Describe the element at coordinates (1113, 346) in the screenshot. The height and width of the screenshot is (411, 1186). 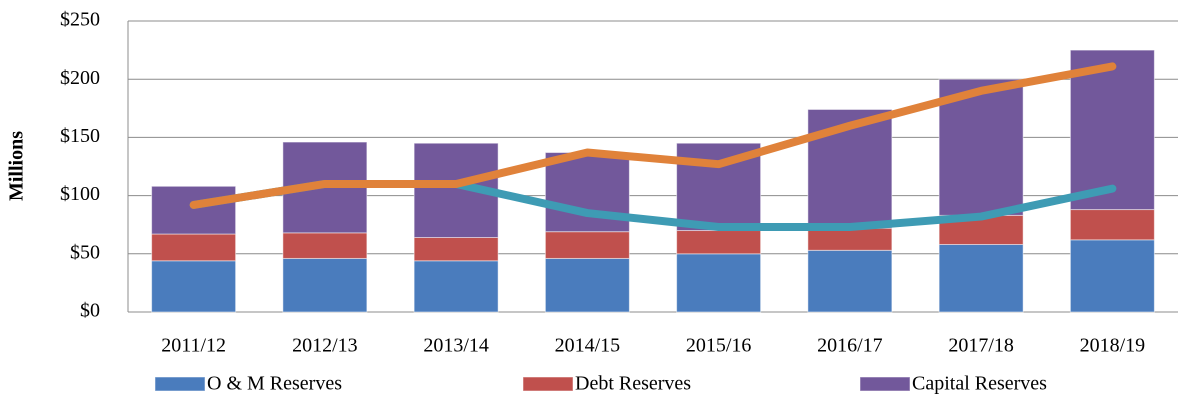
I see `x-tick-label: 2018/19` at that location.